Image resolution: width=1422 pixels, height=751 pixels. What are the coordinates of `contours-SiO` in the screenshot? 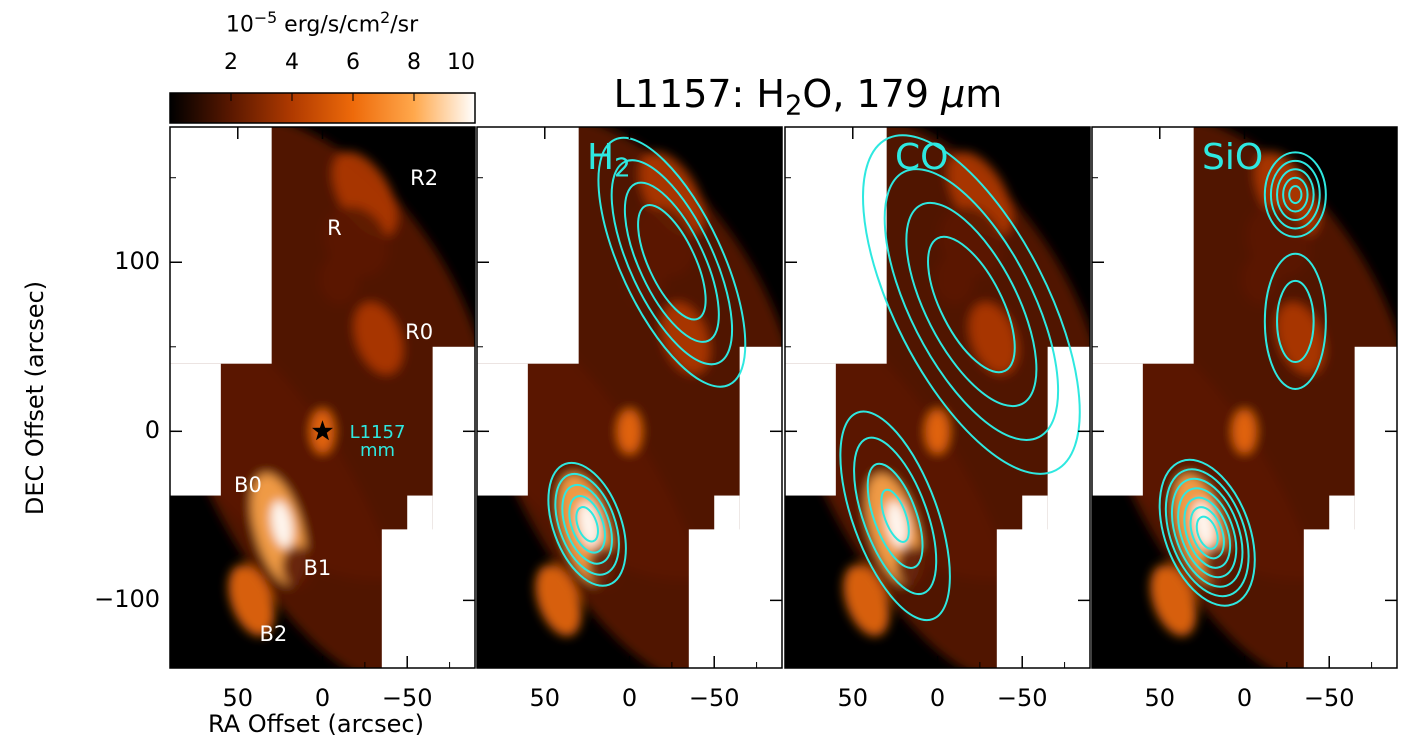 It's located at (1242, 379).